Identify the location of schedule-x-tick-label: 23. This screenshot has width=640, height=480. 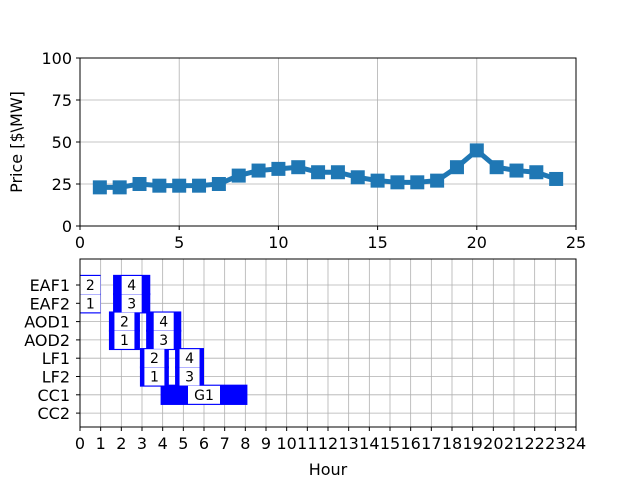
(555, 443).